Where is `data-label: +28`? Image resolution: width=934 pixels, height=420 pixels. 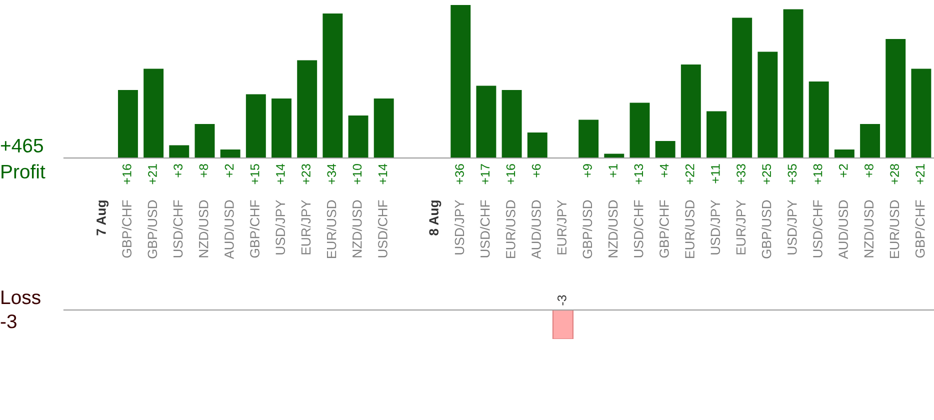
data-label: +28 is located at coordinates (894, 174).